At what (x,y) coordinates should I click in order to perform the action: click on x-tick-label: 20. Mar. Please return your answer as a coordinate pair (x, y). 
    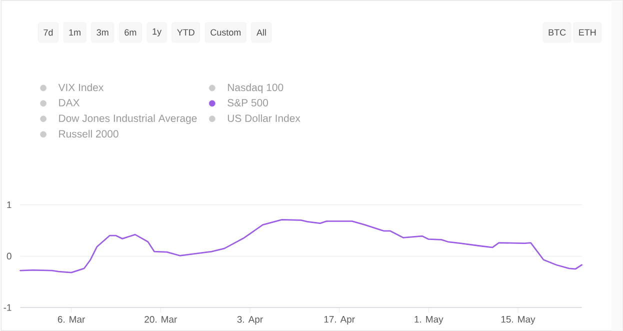
    Looking at the image, I should click on (160, 319).